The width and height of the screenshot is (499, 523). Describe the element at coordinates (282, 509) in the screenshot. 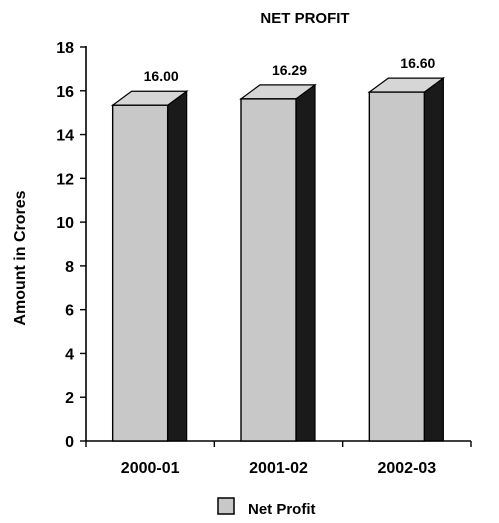

I see `legend-label-net-profit: Net Profit` at that location.